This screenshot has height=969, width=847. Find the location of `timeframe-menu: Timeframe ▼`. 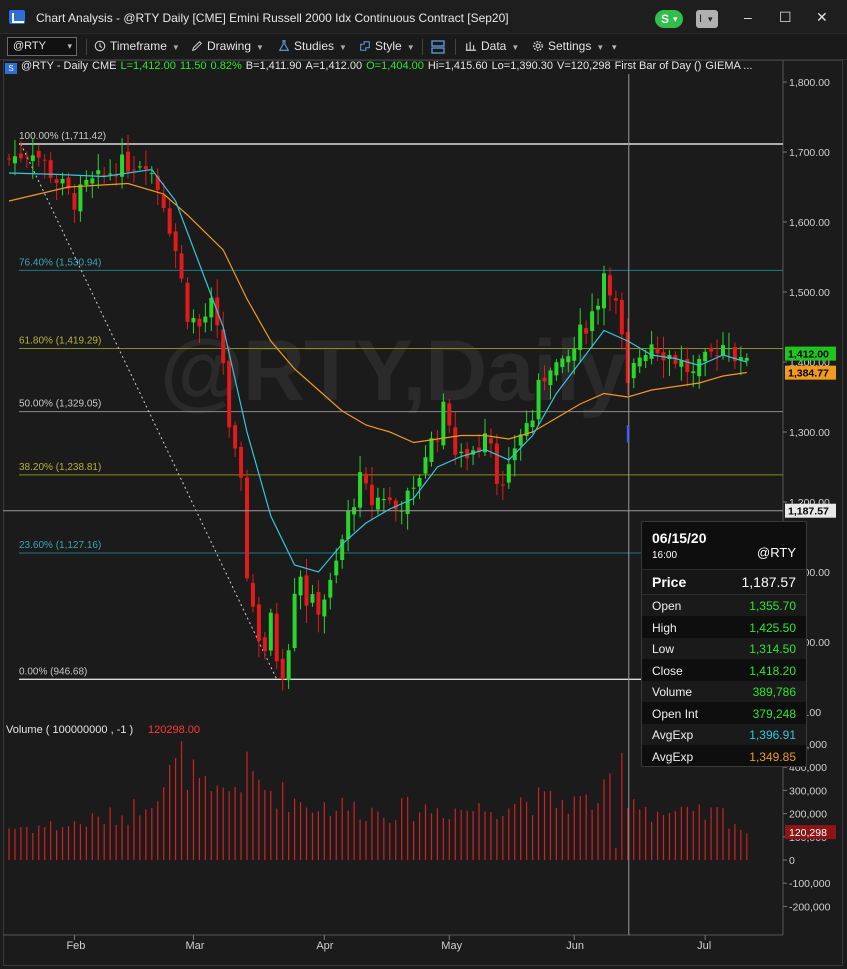

timeframe-menu: Timeframe ▼ is located at coordinates (136, 46).